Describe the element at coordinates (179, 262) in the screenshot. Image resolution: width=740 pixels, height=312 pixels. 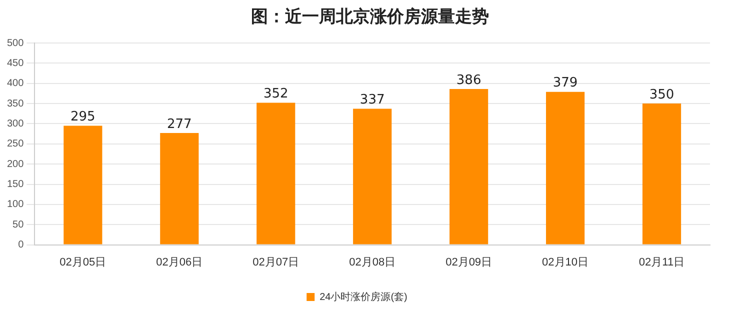
I see `x-tick-label: 02月06日` at that location.